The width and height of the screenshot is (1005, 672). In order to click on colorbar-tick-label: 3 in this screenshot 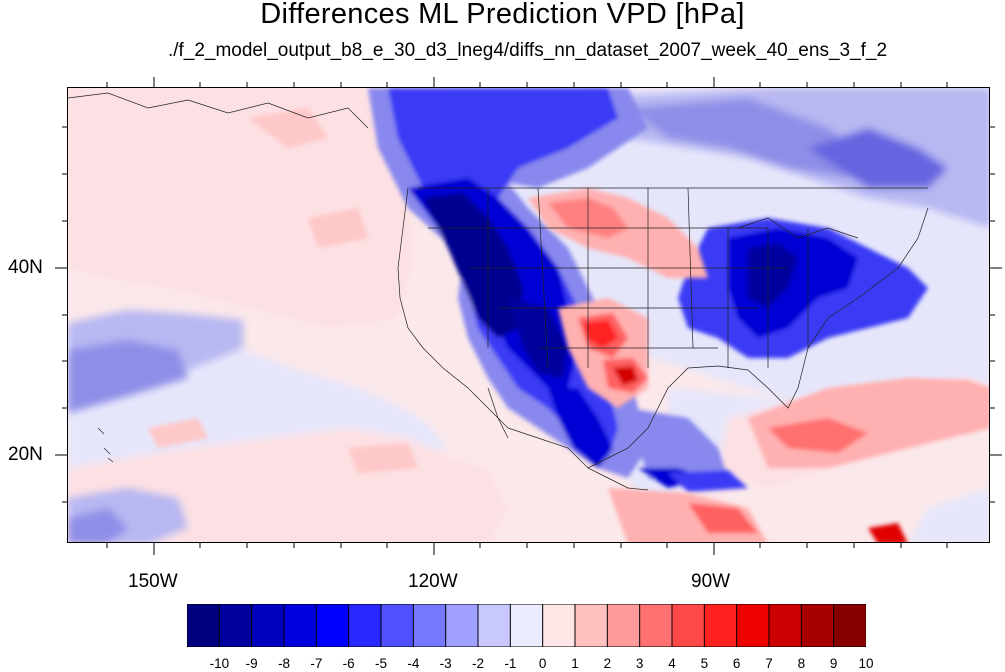, I will do `click(639, 663)`.